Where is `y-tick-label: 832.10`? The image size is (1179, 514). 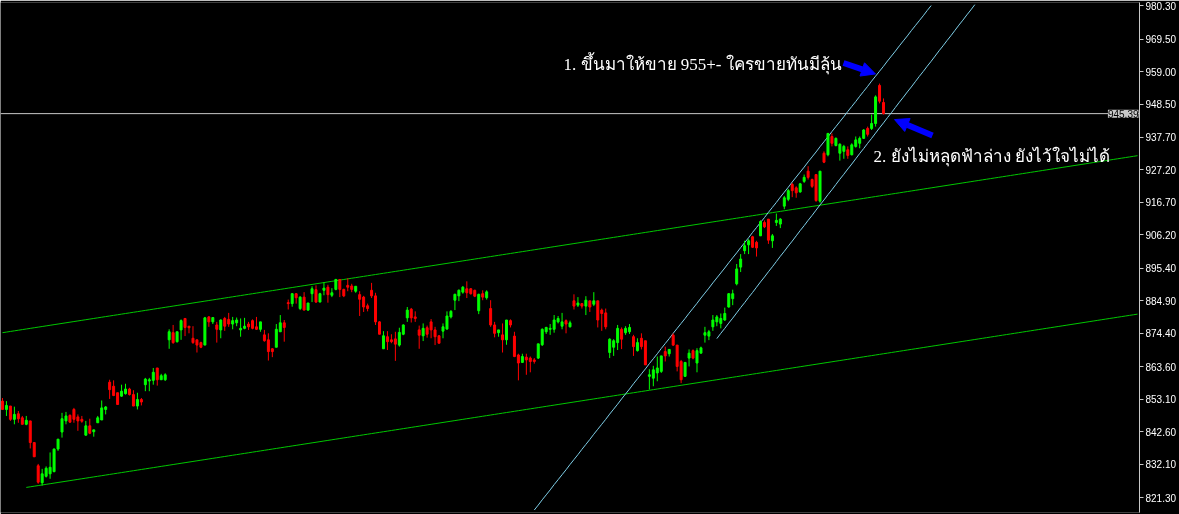 y-tick-label: 832.10 is located at coordinates (1161, 465).